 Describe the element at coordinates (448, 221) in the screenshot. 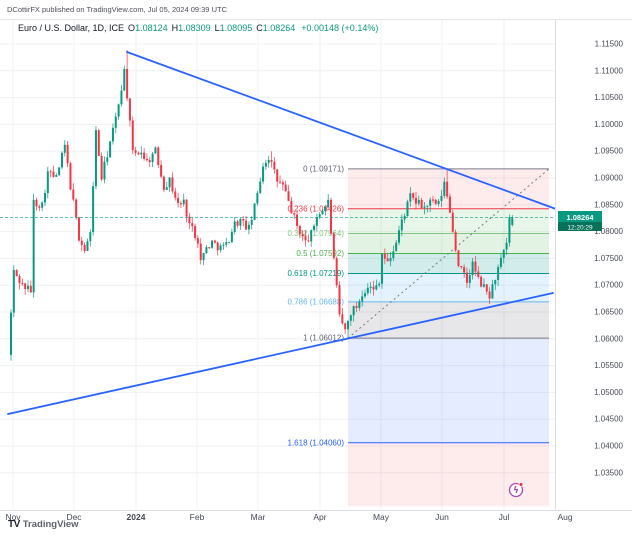

I see `fib-band-0.236` at that location.